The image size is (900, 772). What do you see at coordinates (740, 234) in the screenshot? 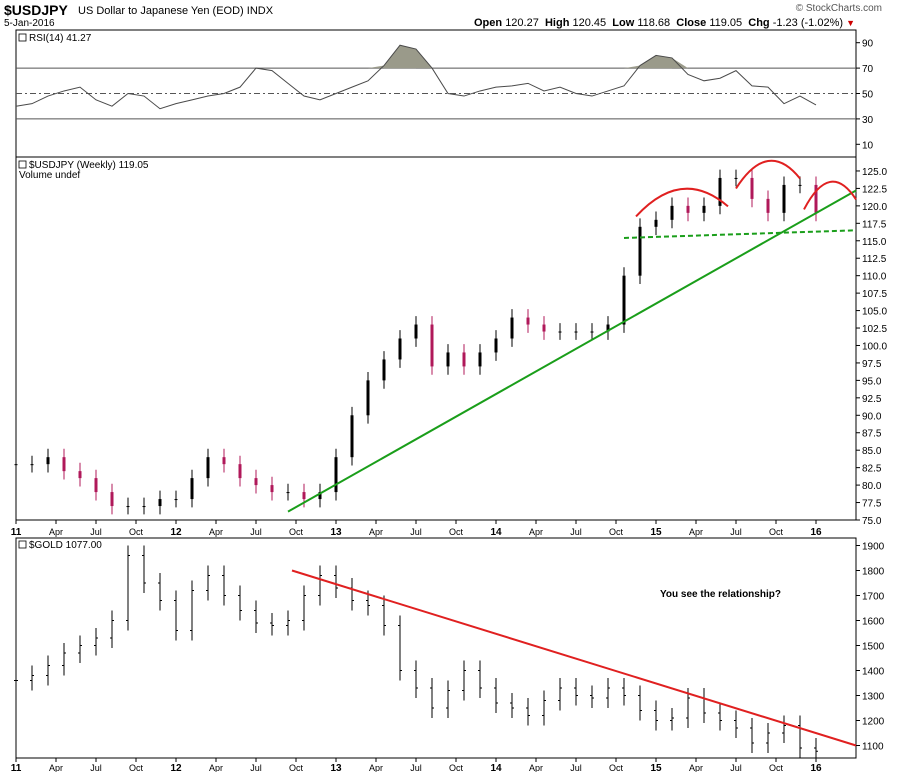
I see `price-trendline-neckline` at bounding box center [740, 234].